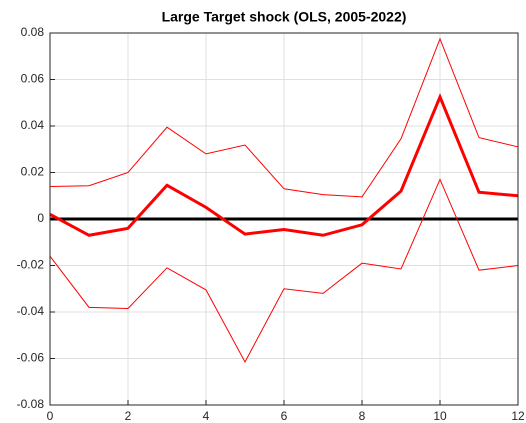 This screenshot has height=423, width=526. I want to click on y-tick-label: 0.04, so click(33, 125).